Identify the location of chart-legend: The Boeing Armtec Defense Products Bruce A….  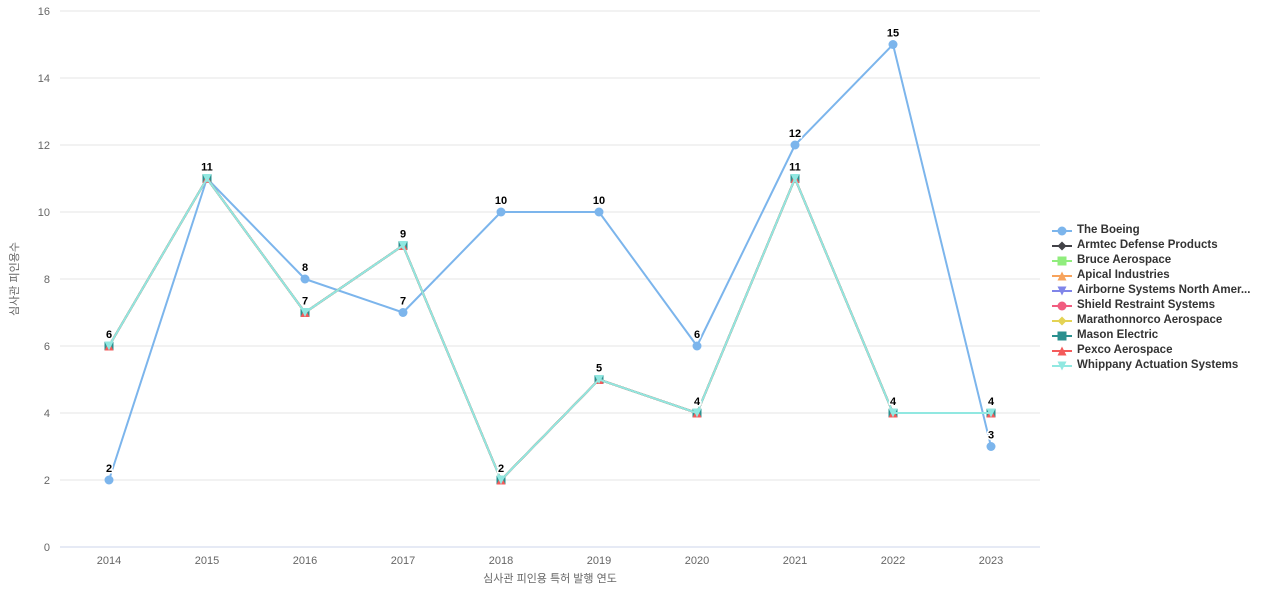
(1151, 298).